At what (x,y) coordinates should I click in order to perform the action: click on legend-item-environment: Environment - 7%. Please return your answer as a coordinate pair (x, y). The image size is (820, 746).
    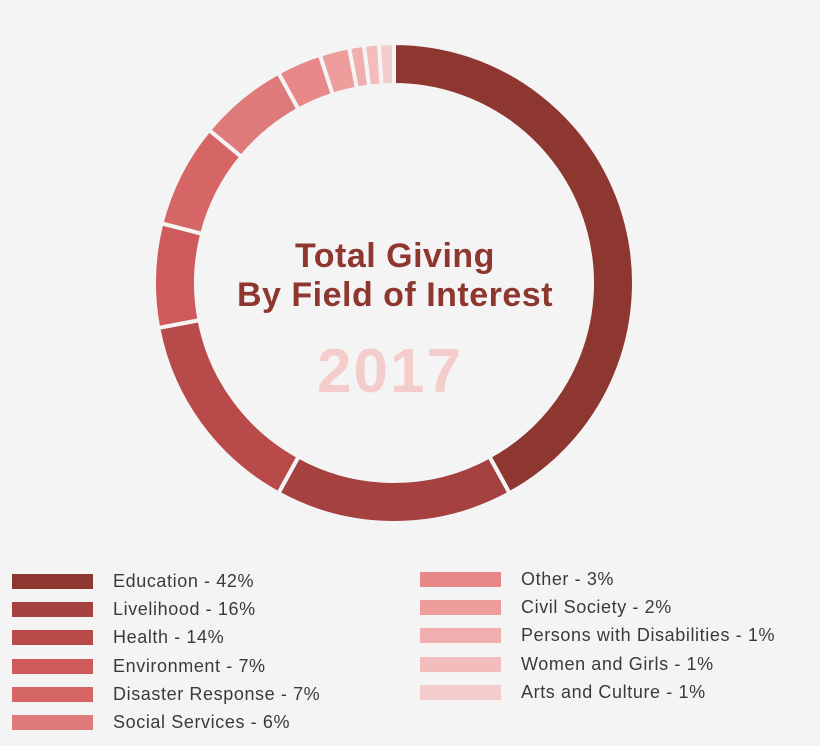
    Looking at the image, I should click on (166, 666).